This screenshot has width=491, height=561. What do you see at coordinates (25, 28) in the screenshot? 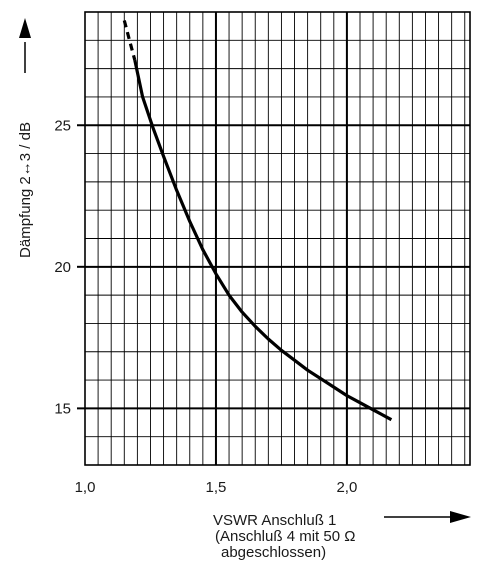
I see `y-axis-arrowhead` at bounding box center [25, 28].